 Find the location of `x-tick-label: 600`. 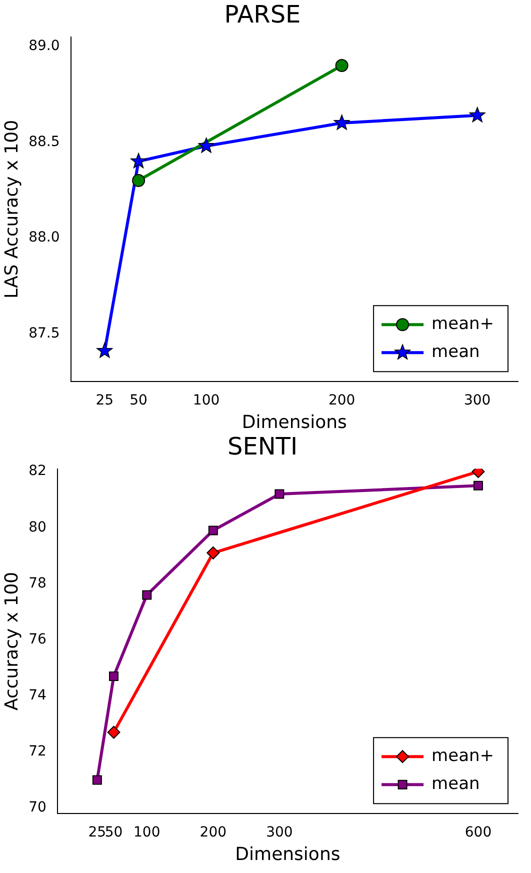

x-tick-label: 600 is located at coordinates (478, 832).